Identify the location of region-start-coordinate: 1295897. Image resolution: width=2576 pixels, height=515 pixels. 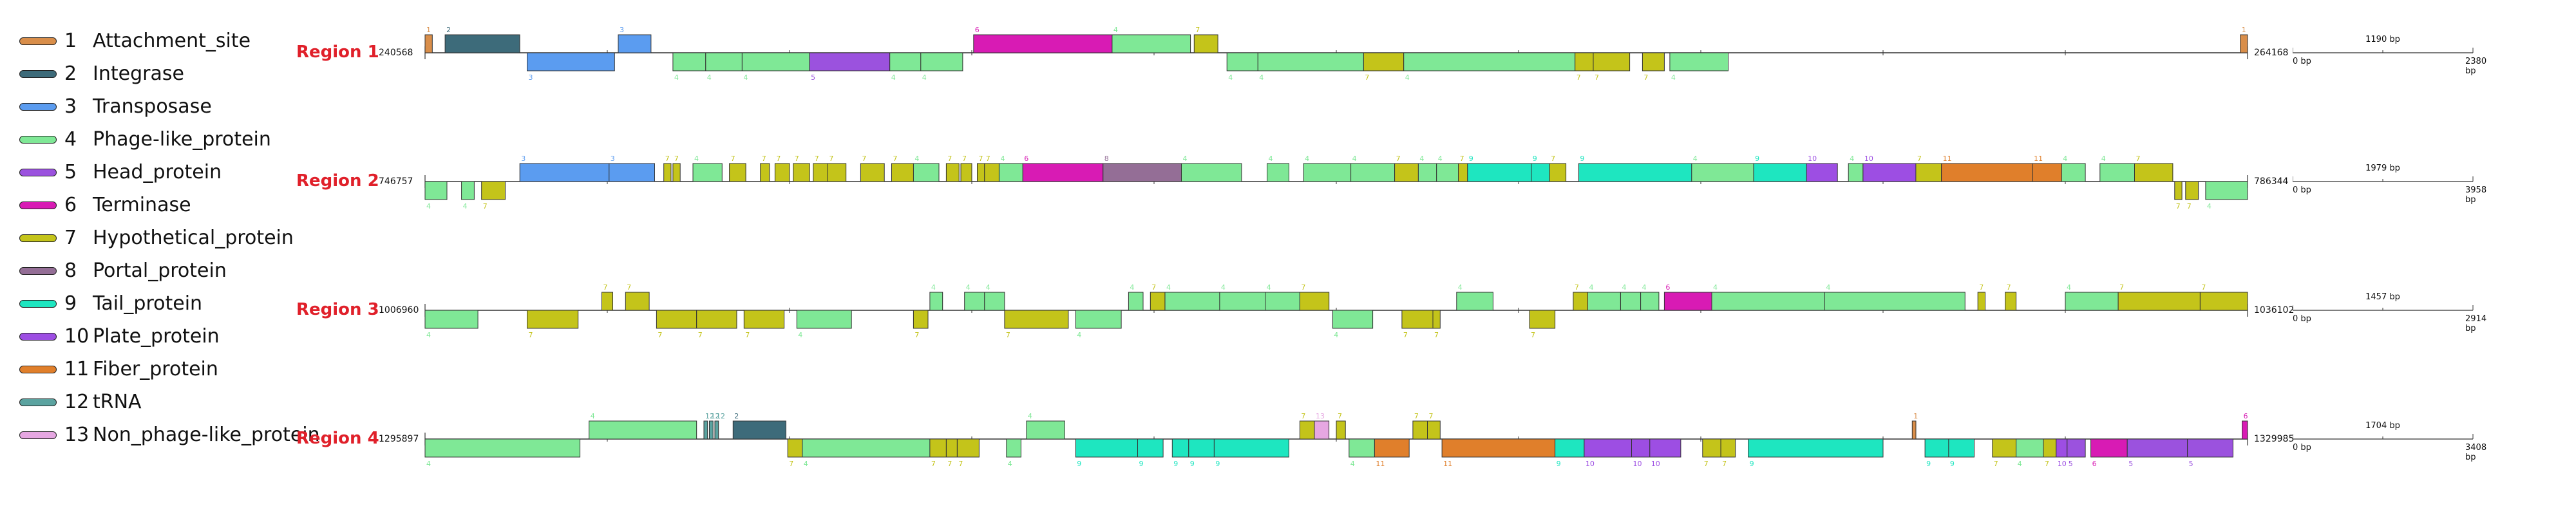
(399, 439).